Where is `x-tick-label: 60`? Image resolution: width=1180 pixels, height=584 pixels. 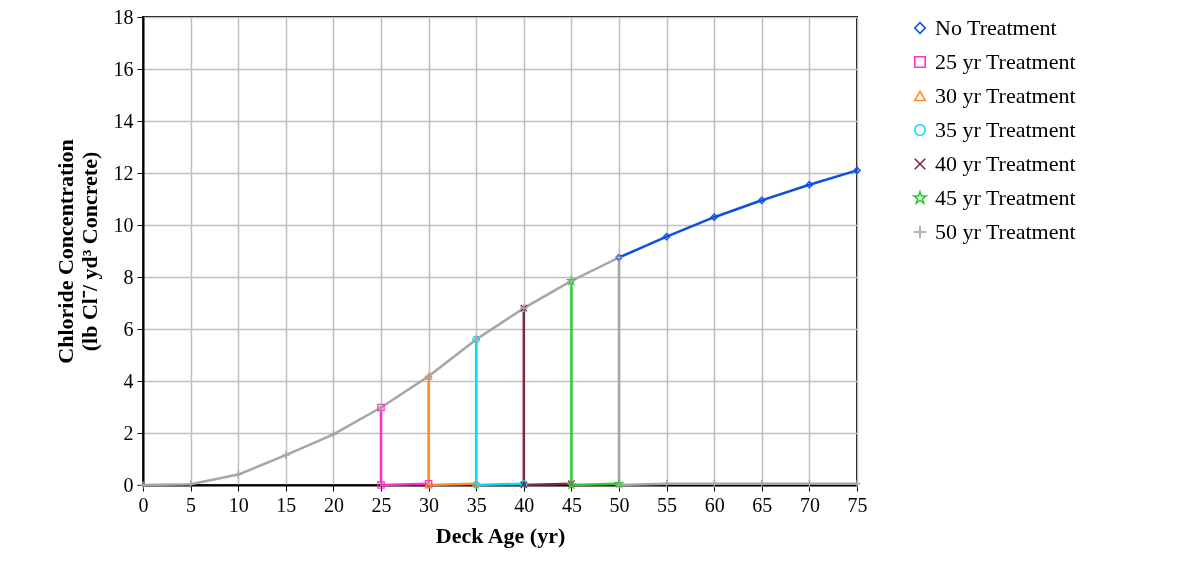
x-tick-label: 60 is located at coordinates (714, 504).